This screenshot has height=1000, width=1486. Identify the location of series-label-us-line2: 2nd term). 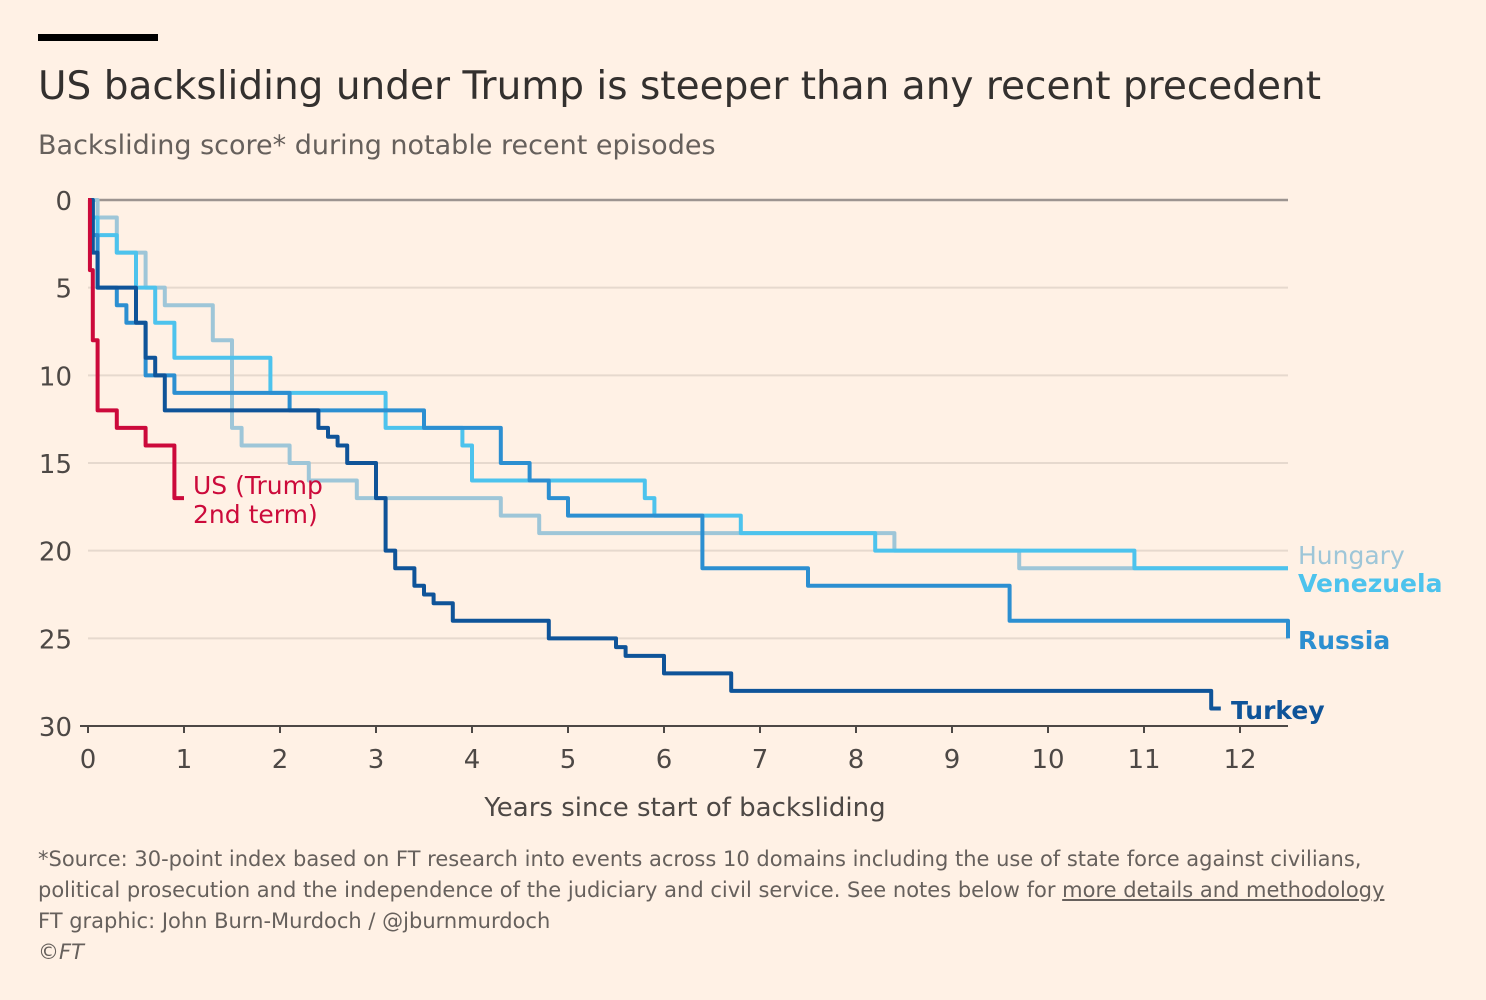
(255, 514).